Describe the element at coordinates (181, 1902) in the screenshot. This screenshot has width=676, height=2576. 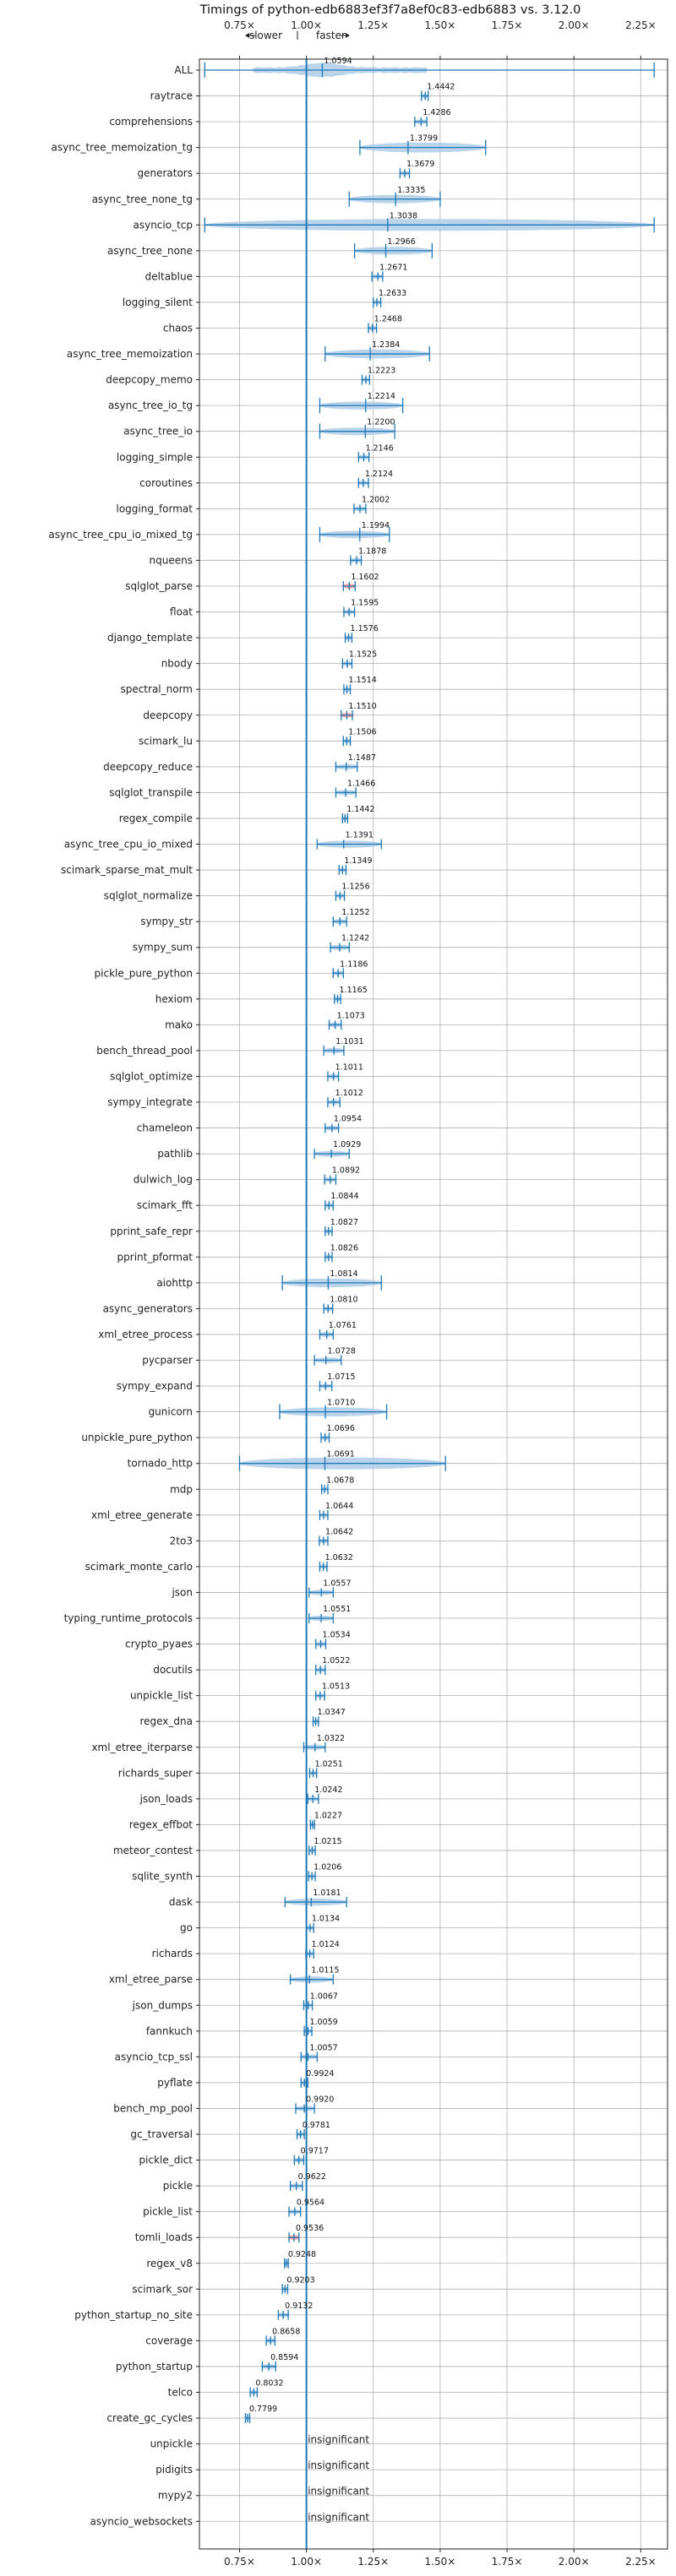
I see `benchmark-label: dask` at that location.